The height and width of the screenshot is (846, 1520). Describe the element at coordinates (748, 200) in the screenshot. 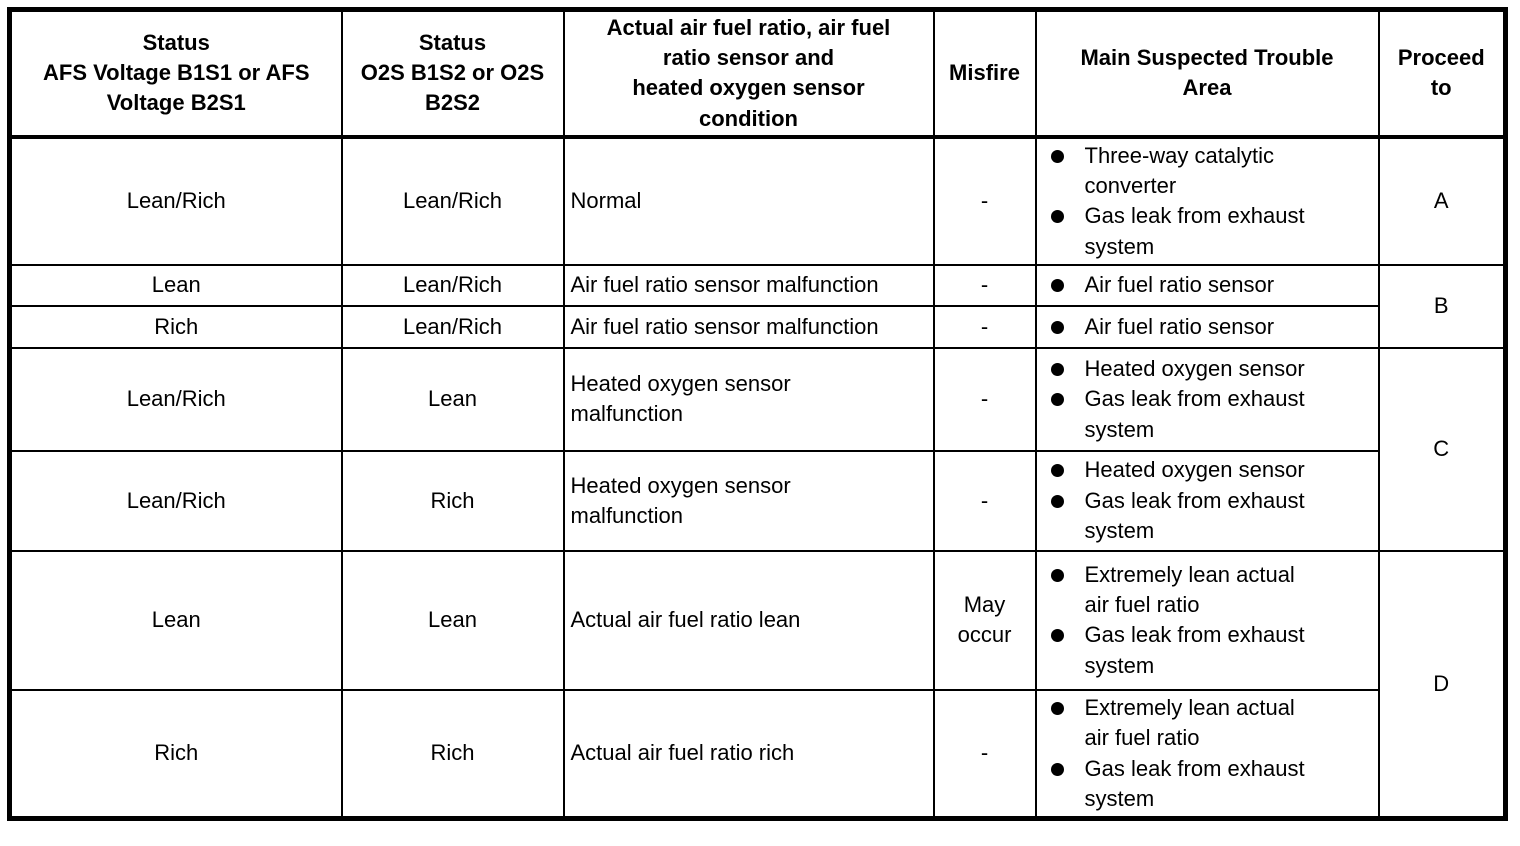

I see `condition-cell: Normal` at that location.